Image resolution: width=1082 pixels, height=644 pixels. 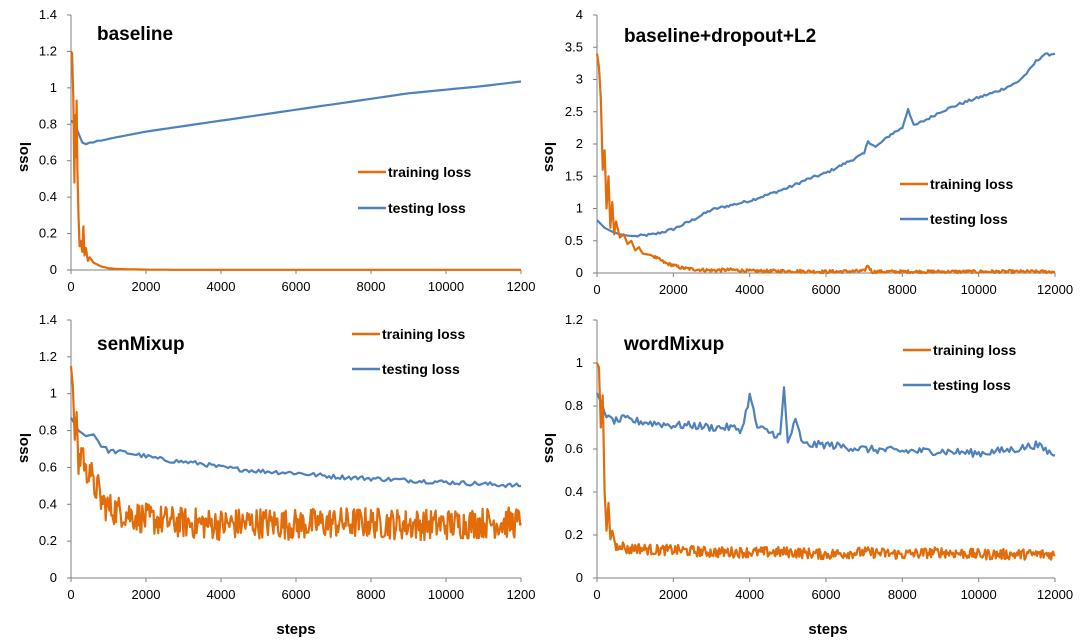 I want to click on panel-title: baseline, so click(x=135, y=34).